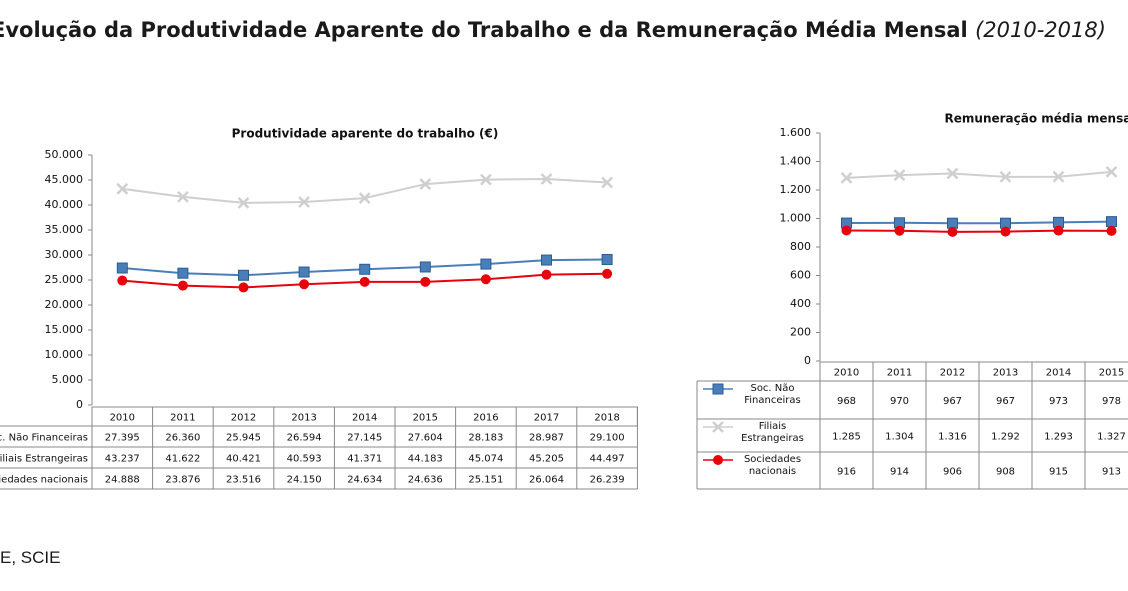  What do you see at coordinates (546, 418) in the screenshot?
I see `x-tick-label: 2017` at bounding box center [546, 418].